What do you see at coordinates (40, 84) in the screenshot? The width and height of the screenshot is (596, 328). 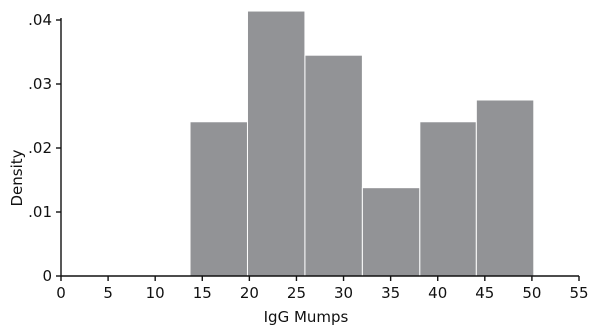 I see `y-tick-label: .03` at bounding box center [40, 84].